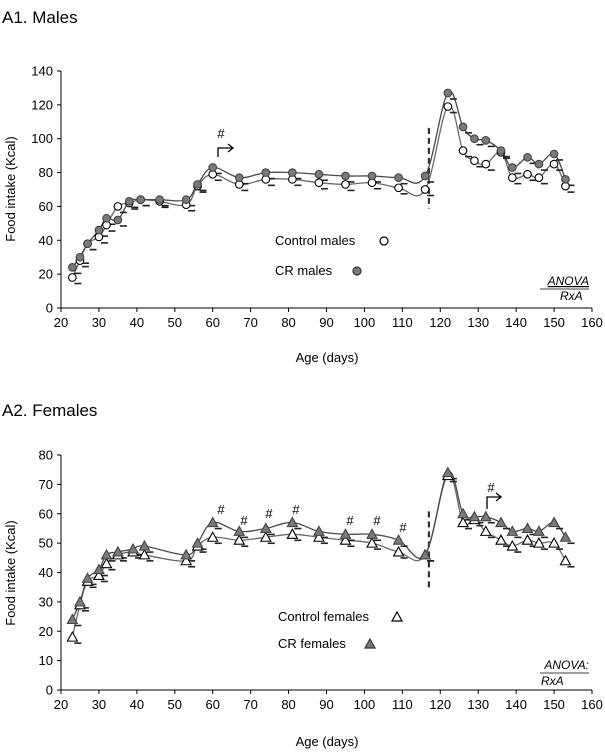  What do you see at coordinates (370, 643) in the screenshot?
I see `legend-marker-cr-females` at bounding box center [370, 643].